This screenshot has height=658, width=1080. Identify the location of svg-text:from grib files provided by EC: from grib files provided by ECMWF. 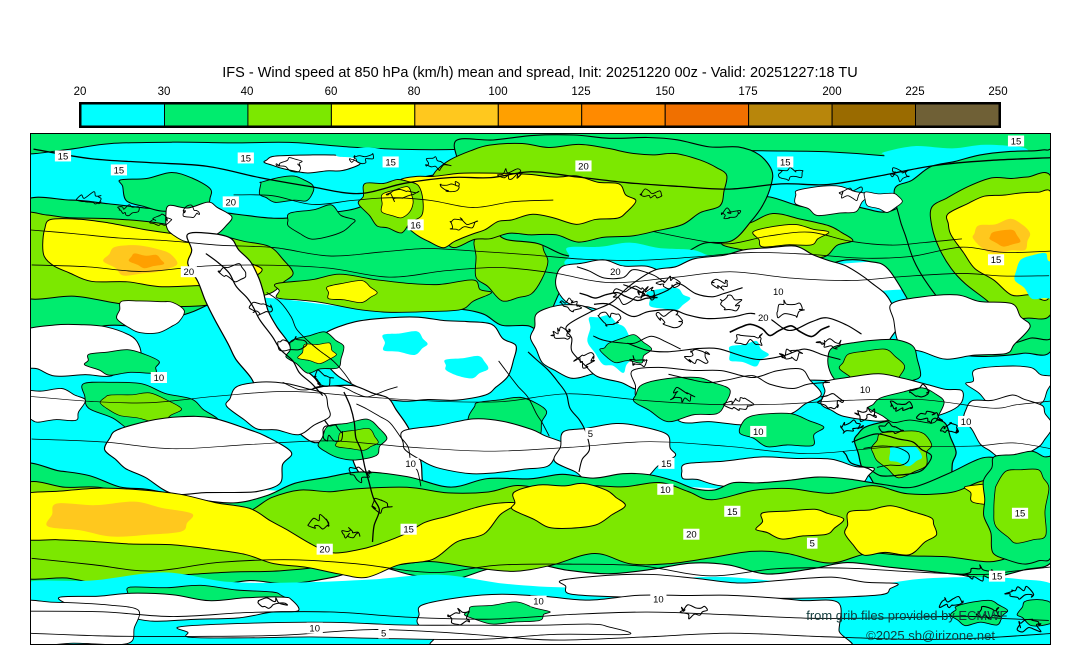
(906, 615).